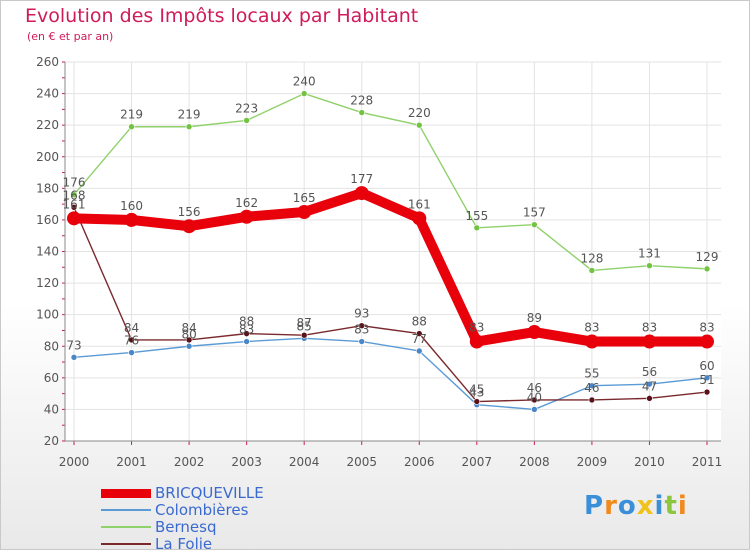 This screenshot has width=750, height=553. I want to click on legend-item: Bernesq, so click(231, 527).